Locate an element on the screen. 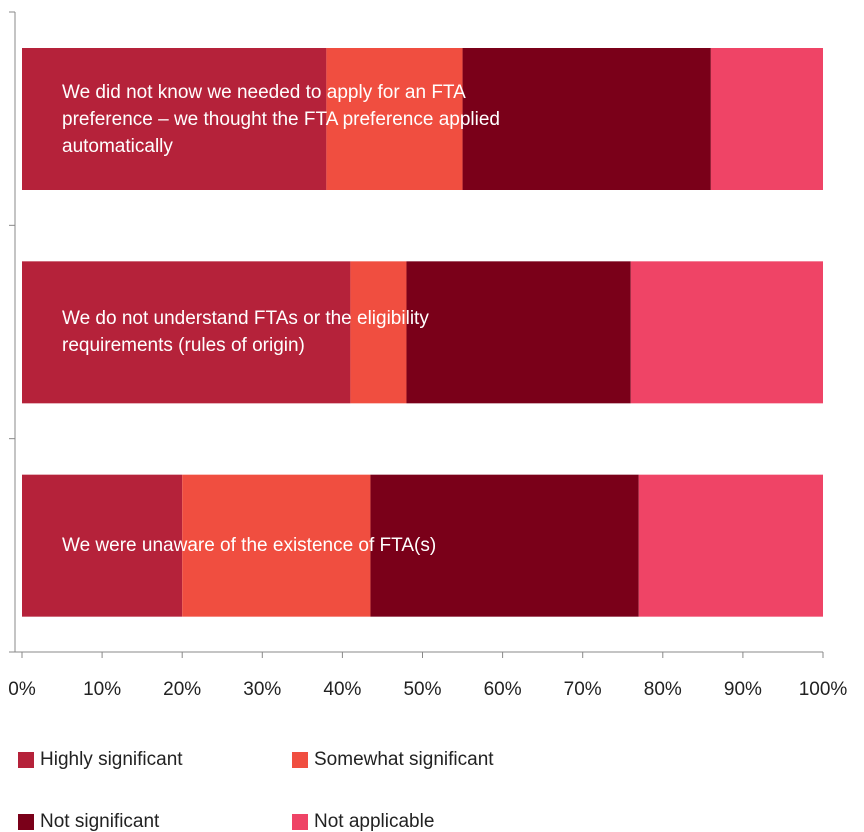  legend-label: Somewhat significant is located at coordinates (404, 759).